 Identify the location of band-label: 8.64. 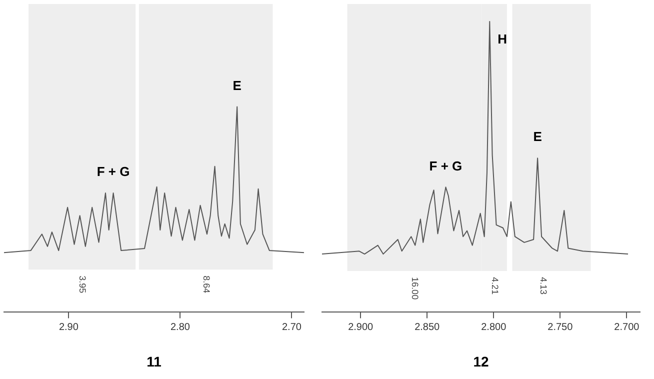
(206, 285).